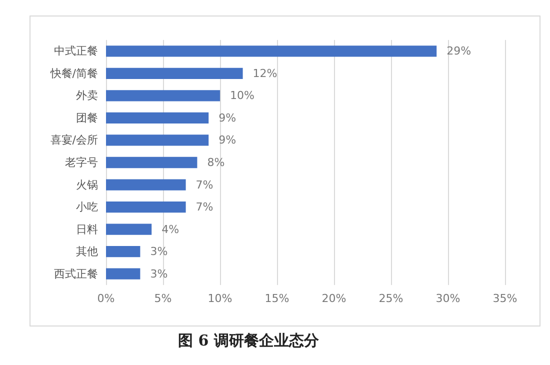 Image resolution: width=550 pixels, height=365 pixels. I want to click on x-tick-label: 35%, so click(505, 298).